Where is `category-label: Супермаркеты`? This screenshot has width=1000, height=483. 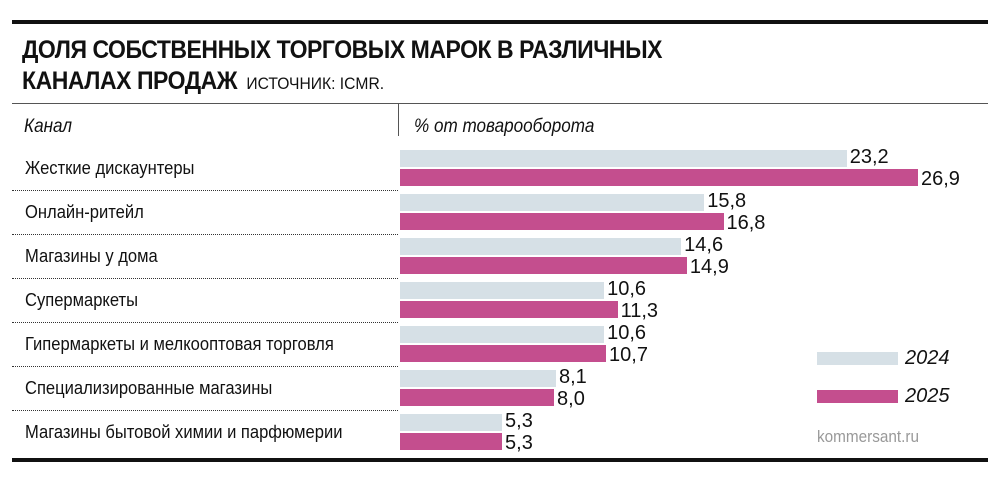
category-label: Супермаркеты is located at coordinates (82, 300).